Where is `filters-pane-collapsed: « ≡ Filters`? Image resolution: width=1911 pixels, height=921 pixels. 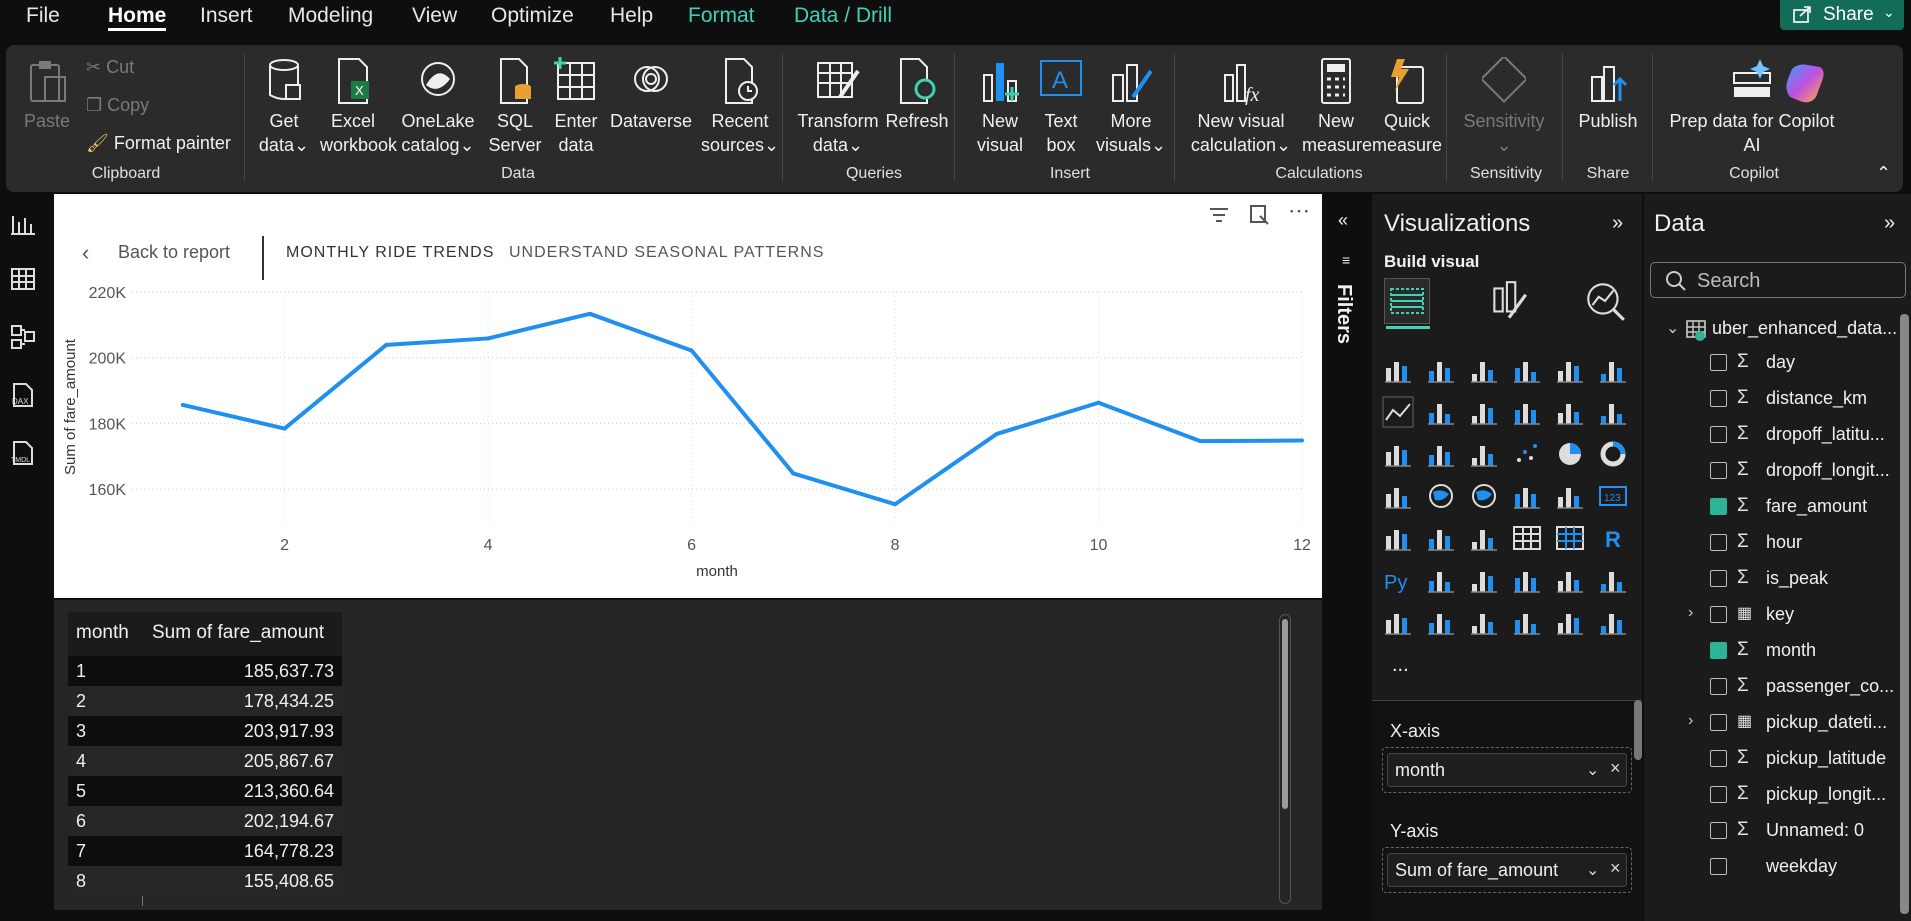
filters-pane-collapsed: « ≡ Filters is located at coordinates (1347, 557).